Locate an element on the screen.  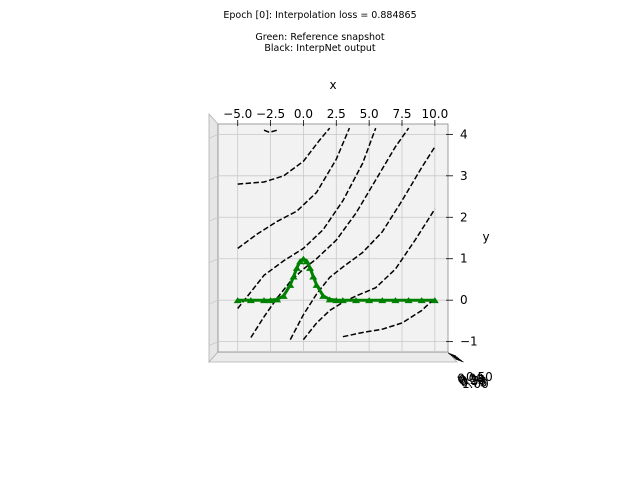
x-tick-label: 0.0 is located at coordinates (303, 114).